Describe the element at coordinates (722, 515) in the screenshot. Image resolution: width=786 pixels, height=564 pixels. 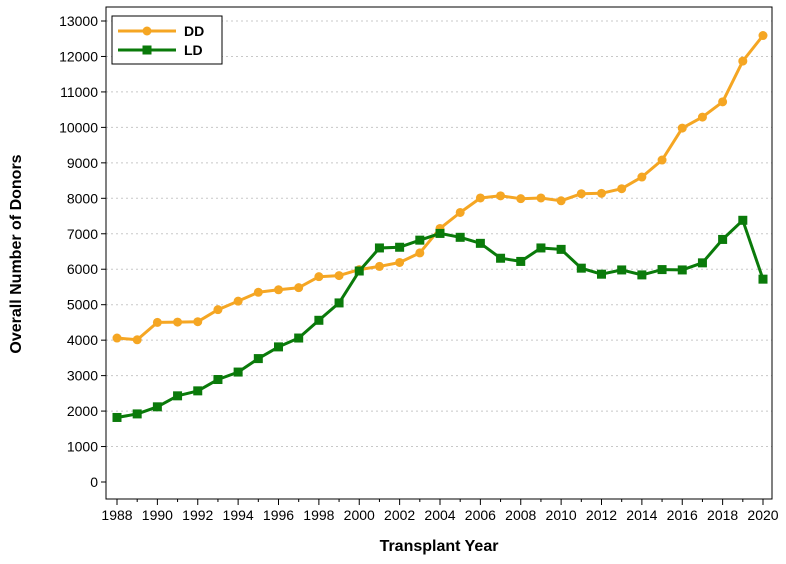
I see `x-tick-label-2018: 2018` at that location.